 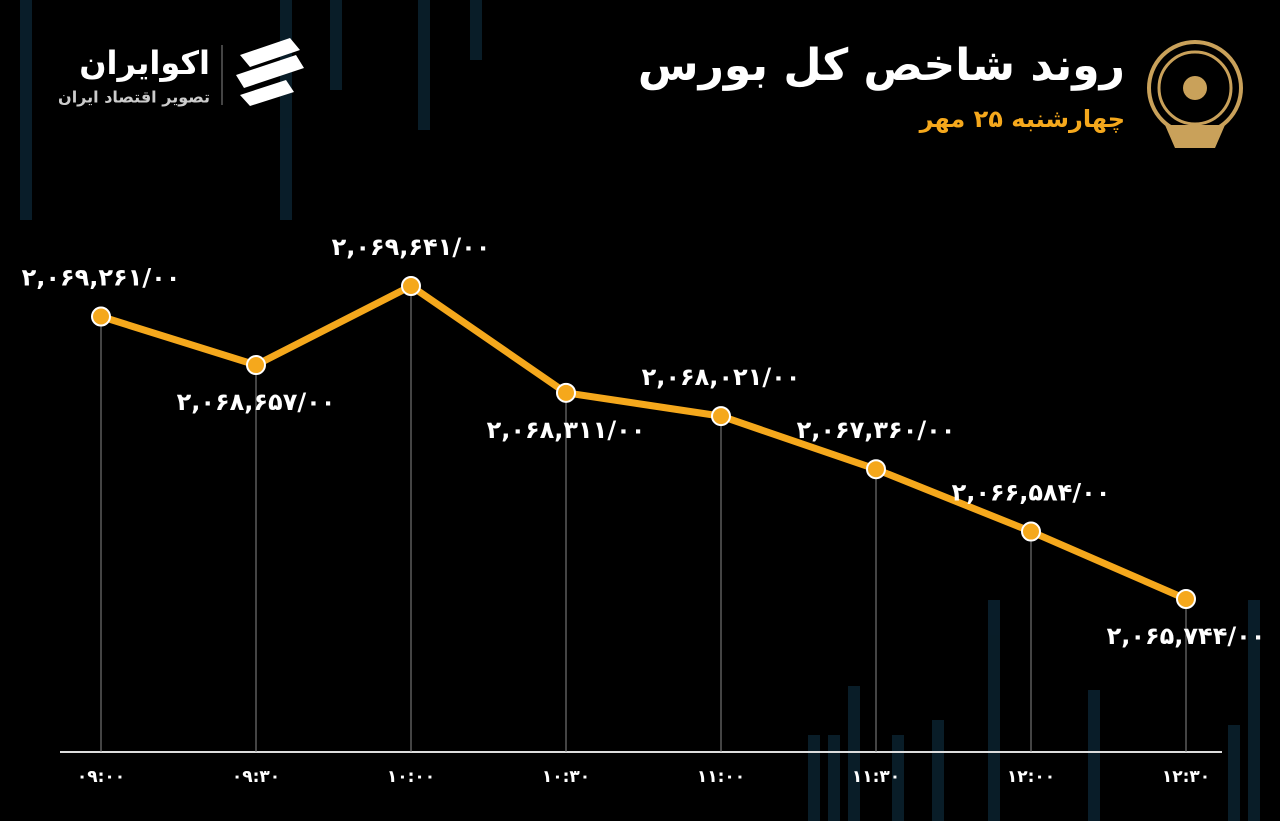 I want to click on value-label: ۲,۰۶۹,۶۴۱/۰۰, so click(x=411, y=247).